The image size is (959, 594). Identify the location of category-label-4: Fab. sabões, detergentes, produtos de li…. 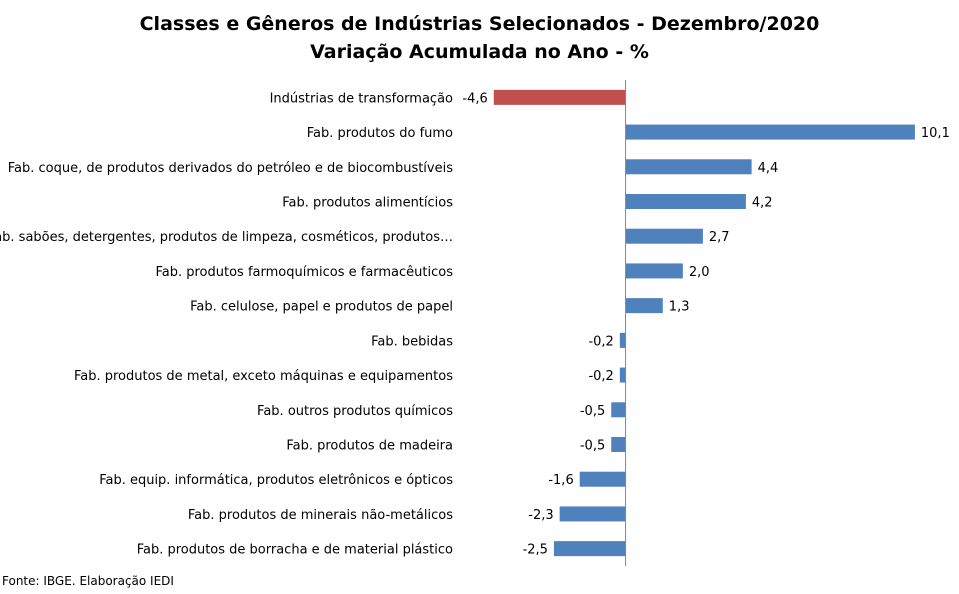
(226, 237).